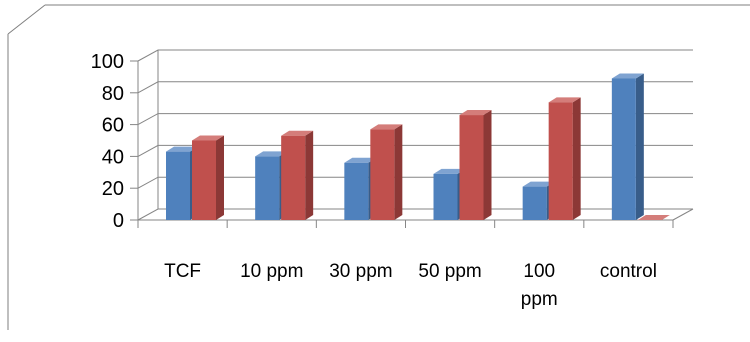 The width and height of the screenshot is (750, 342). I want to click on x-tick-label: 50 ppm, so click(449, 271).